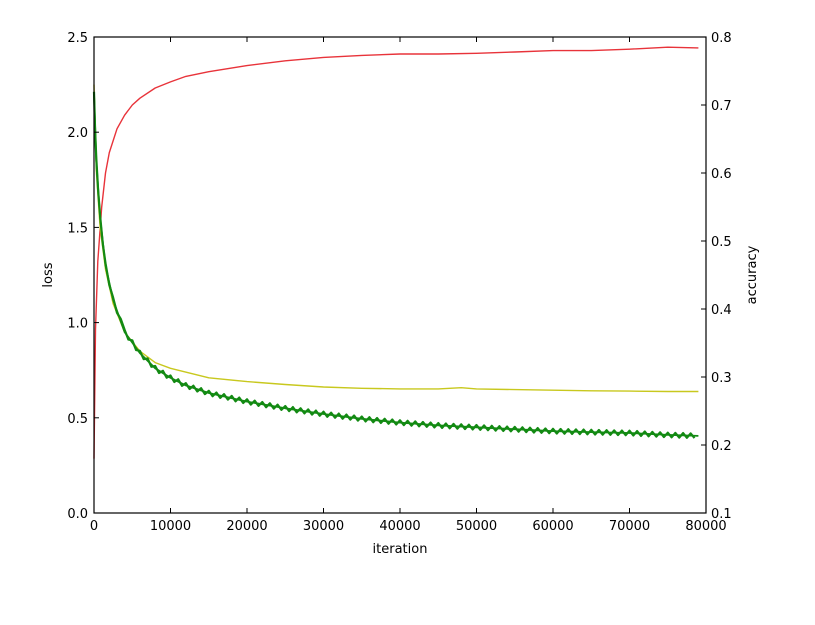 The width and height of the screenshot is (815, 625). I want to click on y2-tick-label: 0.8, so click(721, 38).